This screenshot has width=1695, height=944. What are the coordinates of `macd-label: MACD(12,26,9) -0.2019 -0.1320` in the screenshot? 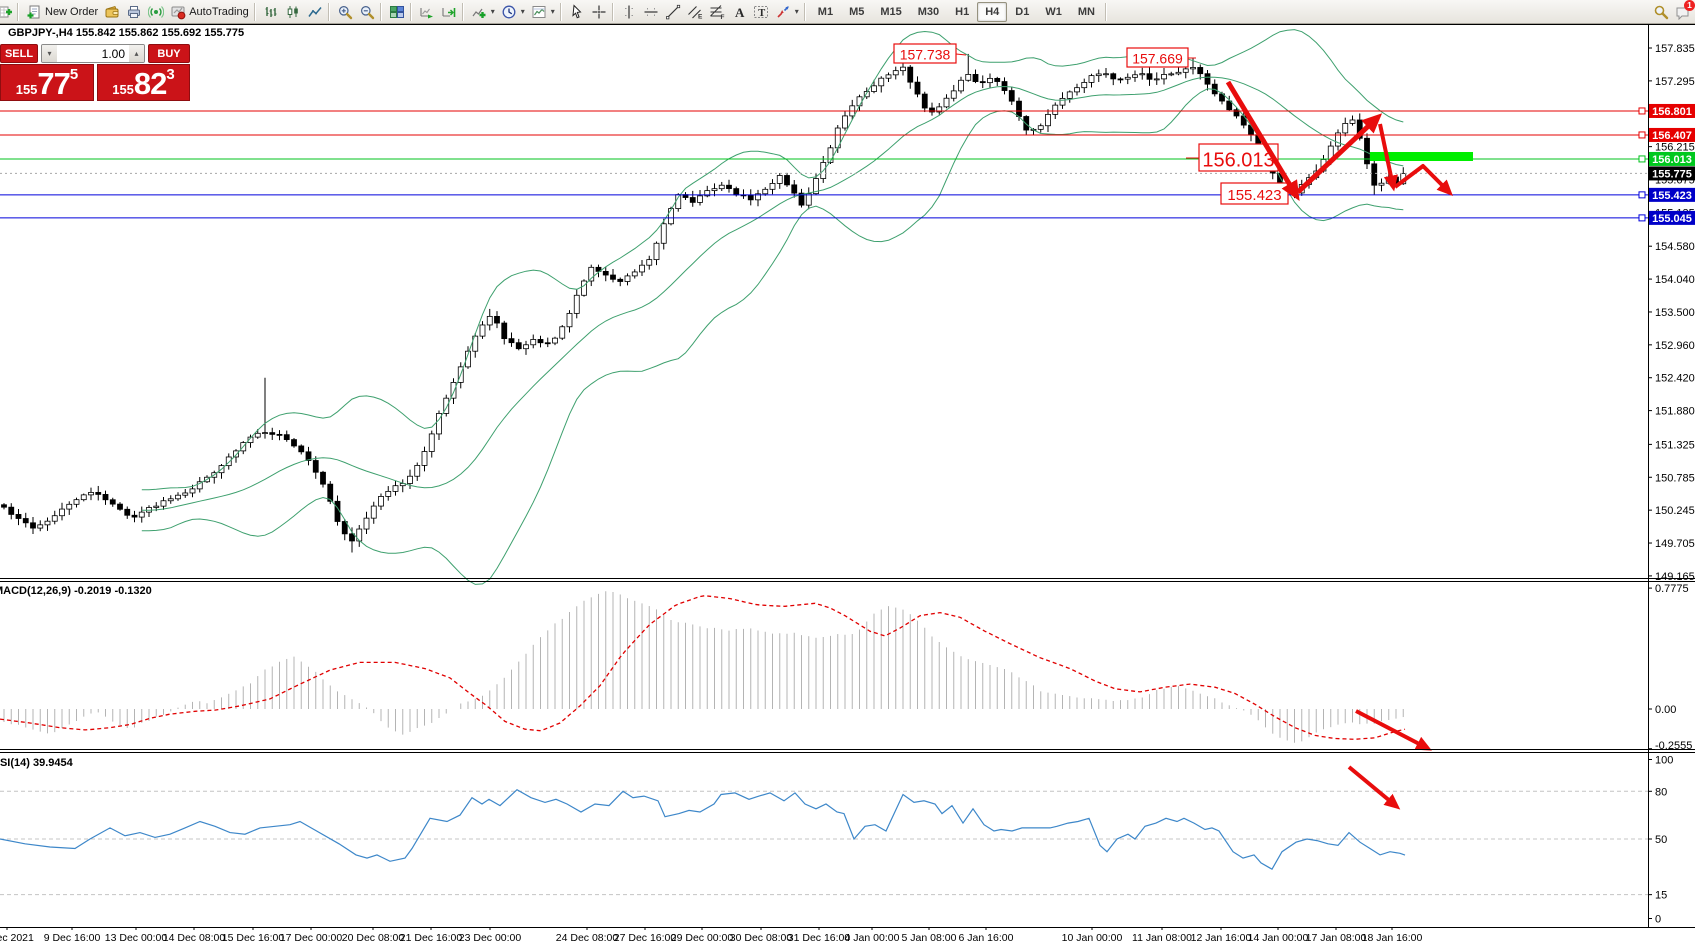 It's located at (76, 591).